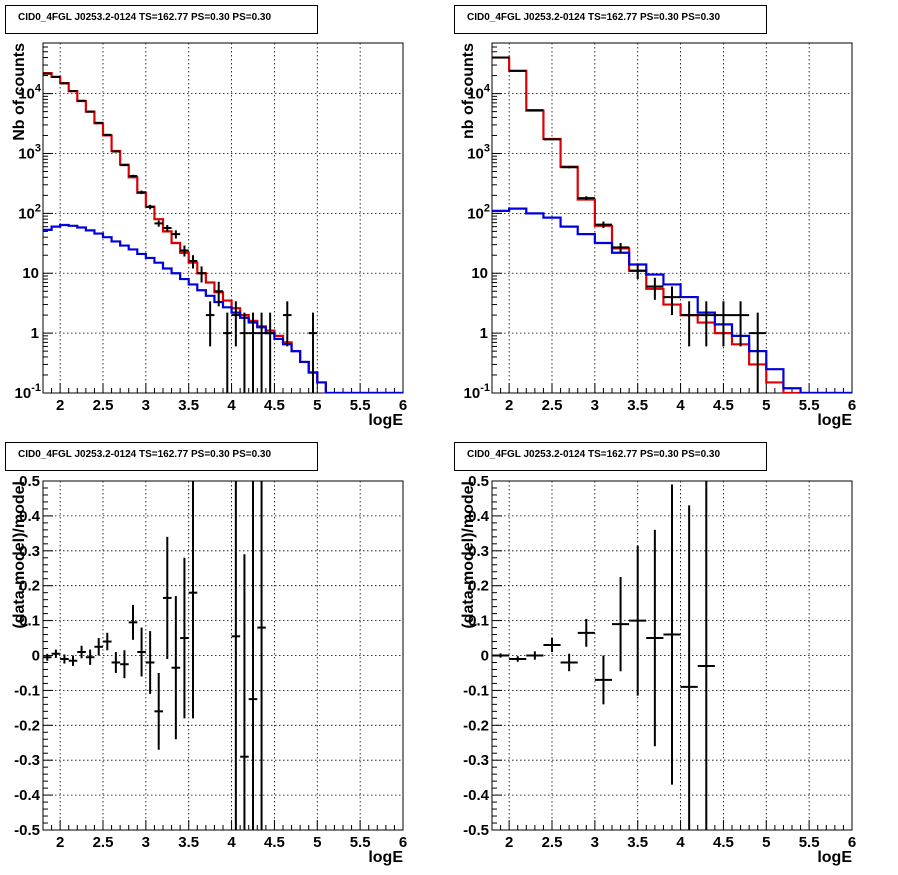 The height and width of the screenshot is (875, 898). Describe the element at coordinates (479, 273) in the screenshot. I see `y-tick-label: 10` at that location.